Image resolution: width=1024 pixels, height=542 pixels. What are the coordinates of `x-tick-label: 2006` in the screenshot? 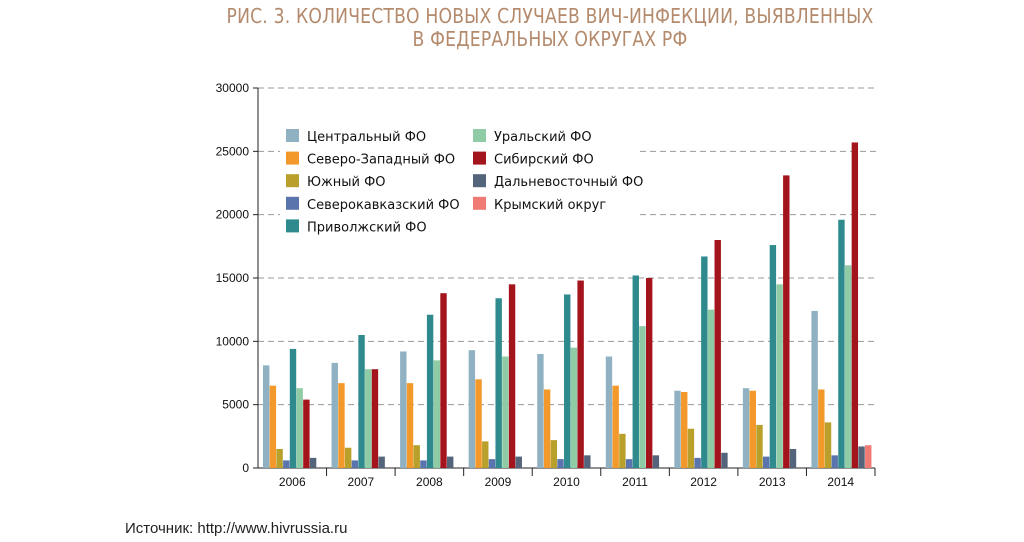 It's located at (292, 482).